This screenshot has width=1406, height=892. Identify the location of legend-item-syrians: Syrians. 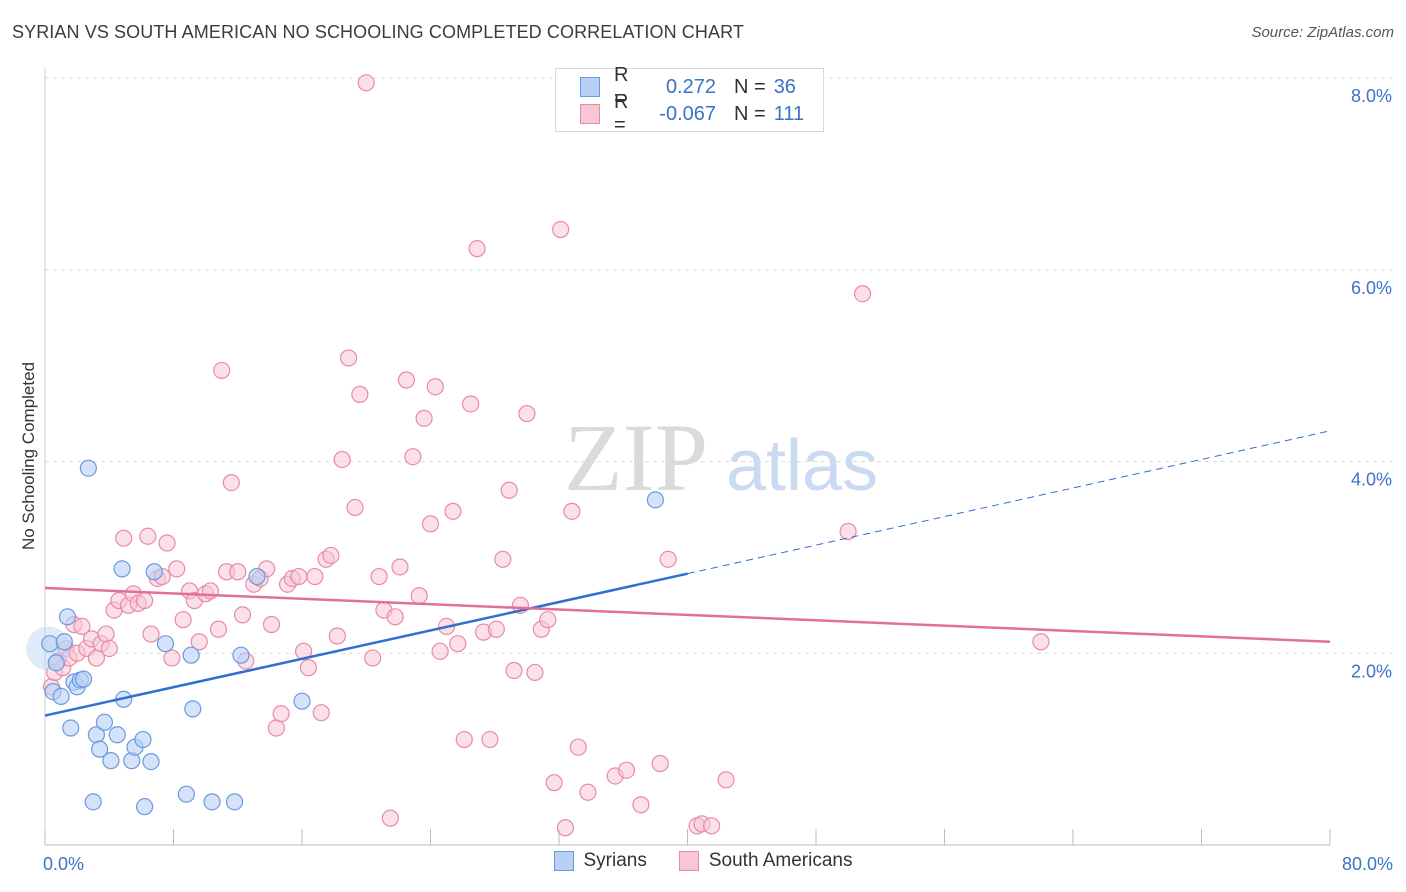
(600, 861).